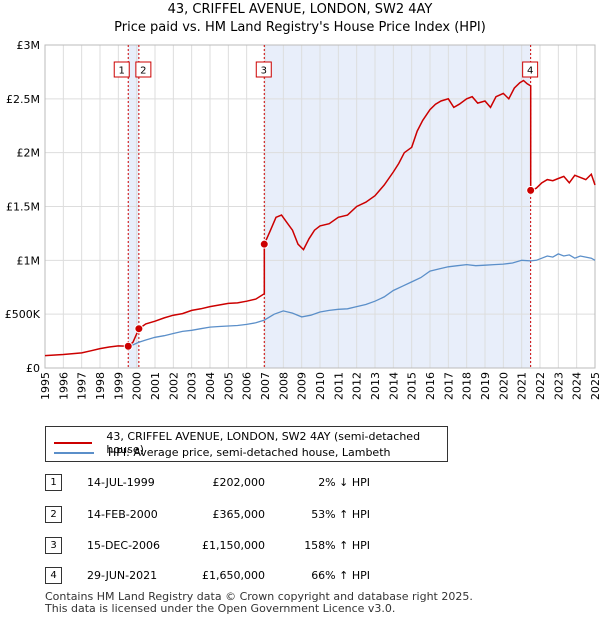  Describe the element at coordinates (320, 386) in the screenshot. I see `x-tick-label: 2010` at that location.